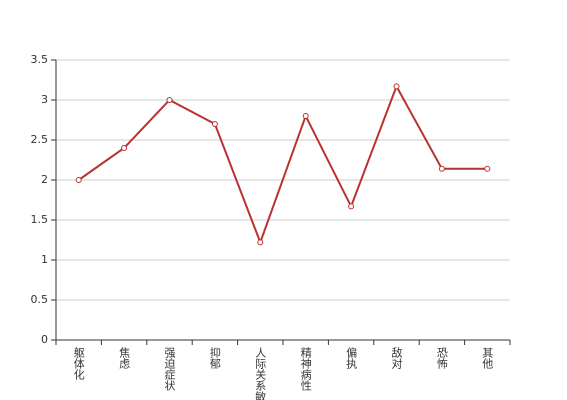  Describe the element at coordinates (305, 369) in the screenshot. I see `x-tick-label: 精神病性` at that location.